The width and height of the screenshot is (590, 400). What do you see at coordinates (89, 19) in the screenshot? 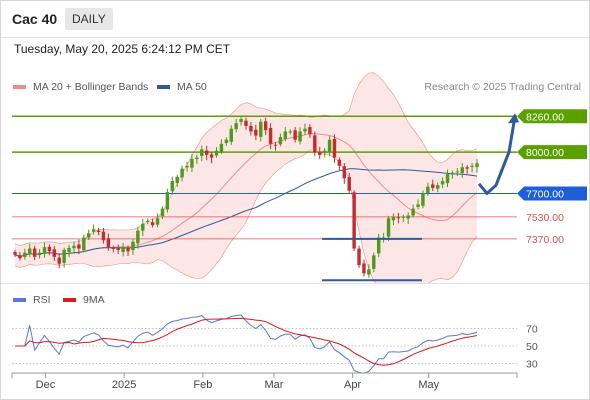
I see `period-selector: DAILY` at bounding box center [89, 19].